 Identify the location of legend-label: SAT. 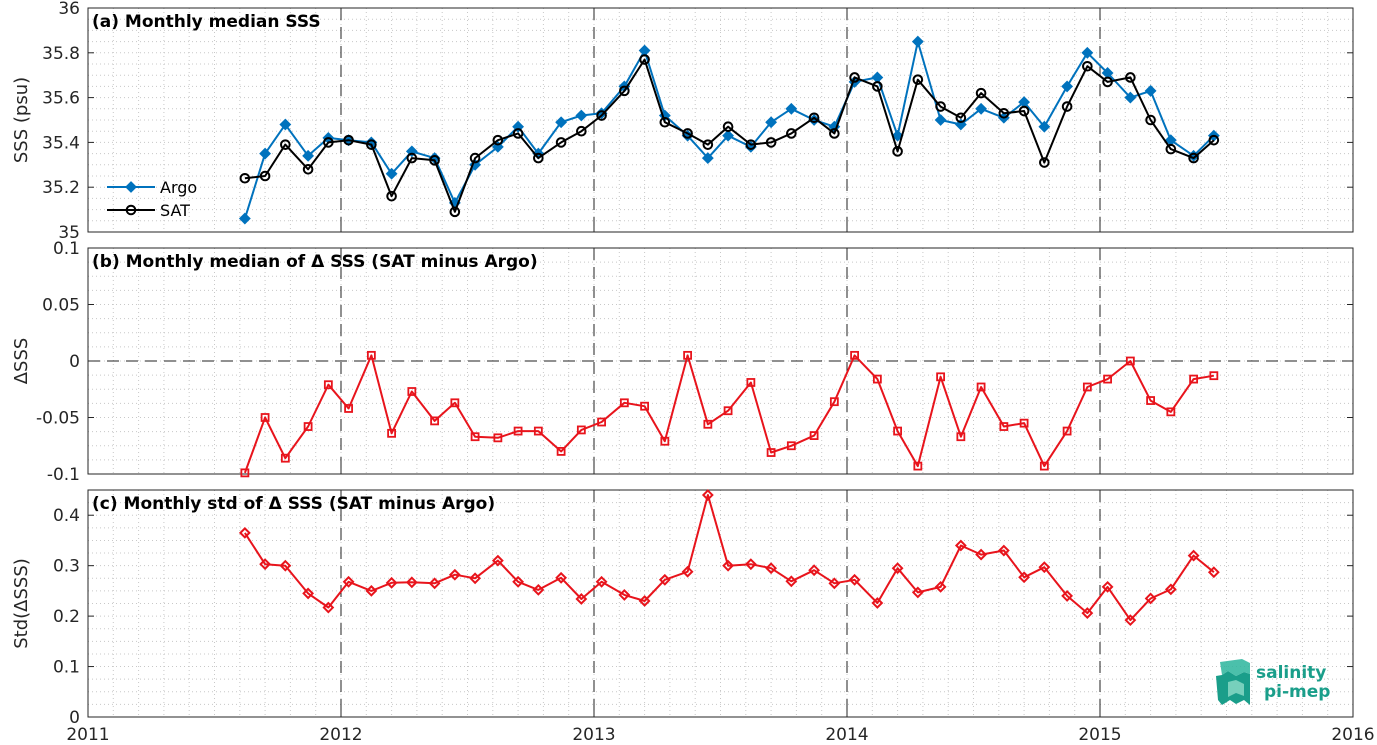
(175, 210).